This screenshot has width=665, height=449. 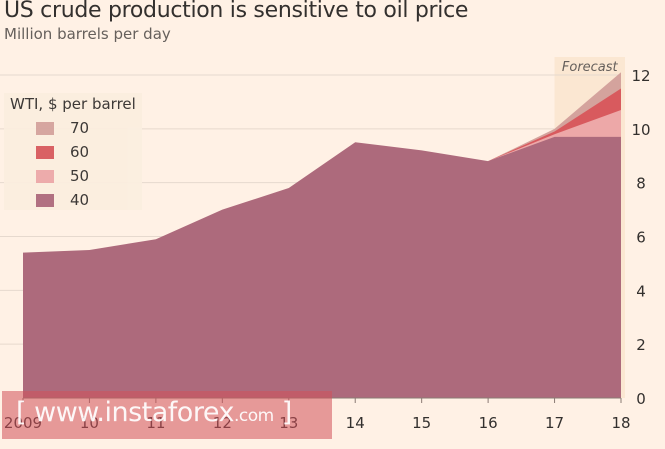 I want to click on forecast-label: Forecast, so click(x=590, y=67).